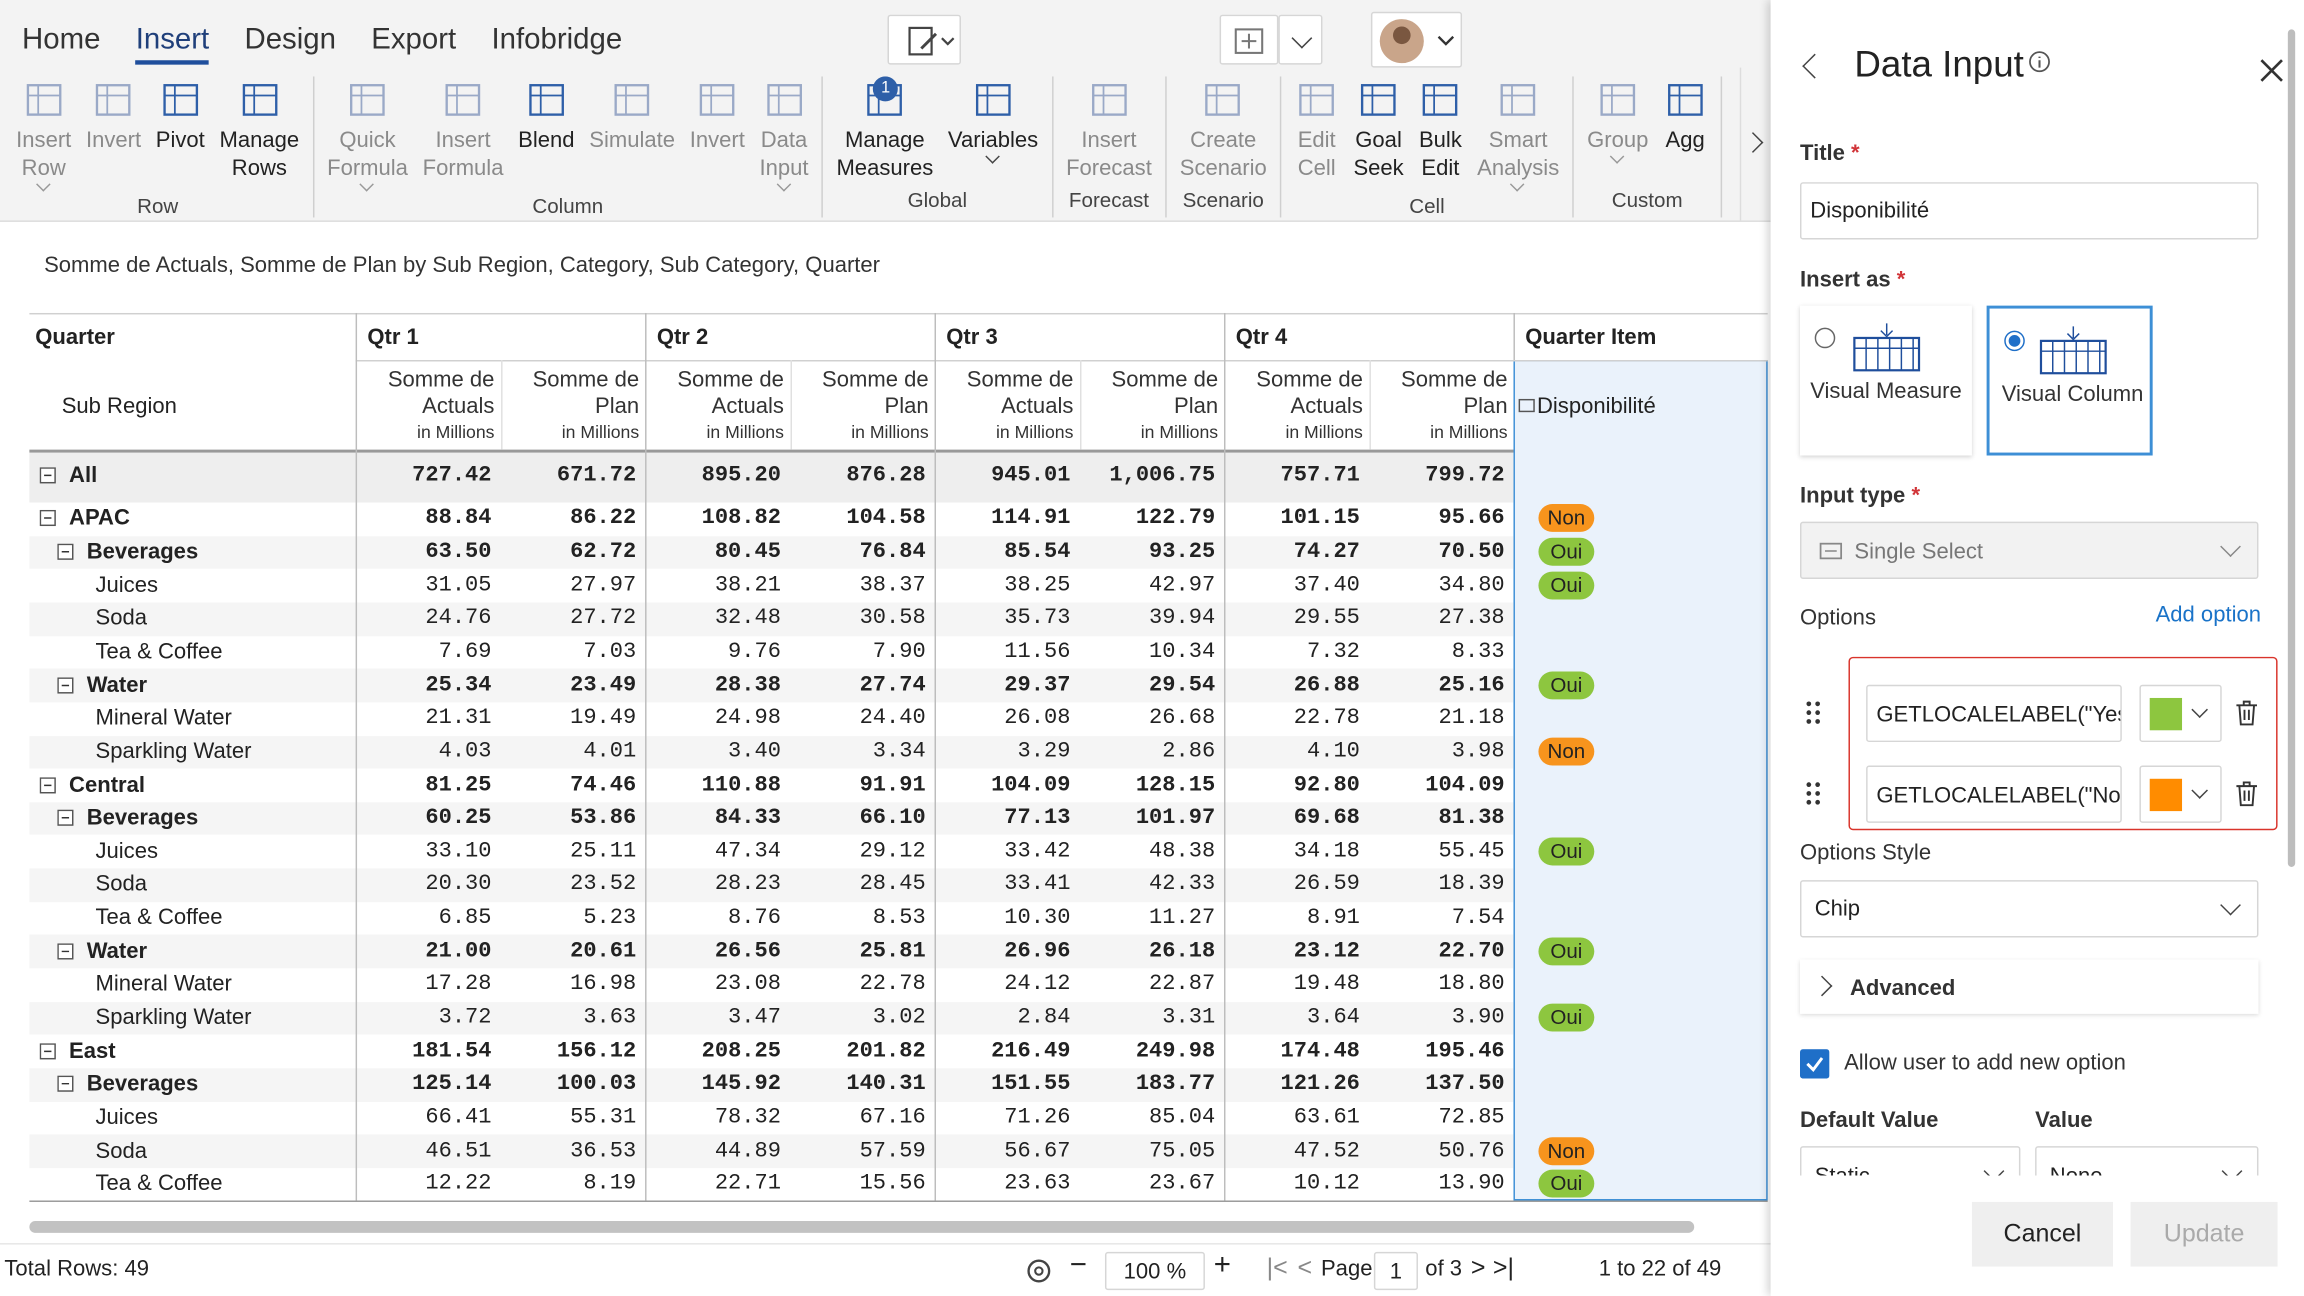 The image size is (2304, 1296). I want to click on horizontal-scrollbar, so click(861, 1227).